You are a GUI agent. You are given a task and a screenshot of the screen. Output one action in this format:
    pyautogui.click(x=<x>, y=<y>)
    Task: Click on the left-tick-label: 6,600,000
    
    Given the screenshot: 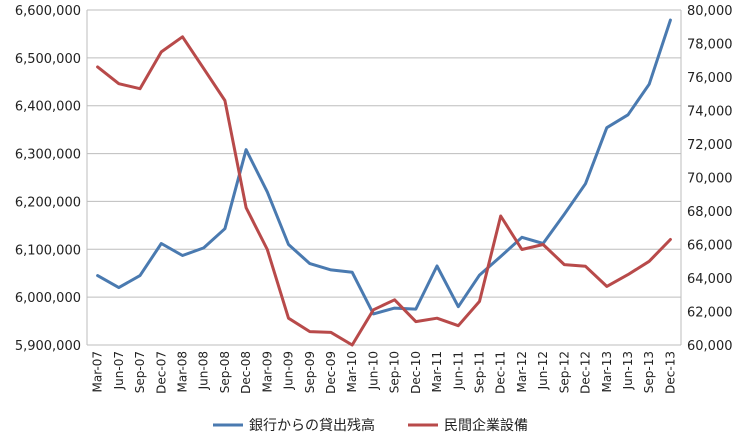 What is the action you would take?
    pyautogui.click(x=48, y=11)
    